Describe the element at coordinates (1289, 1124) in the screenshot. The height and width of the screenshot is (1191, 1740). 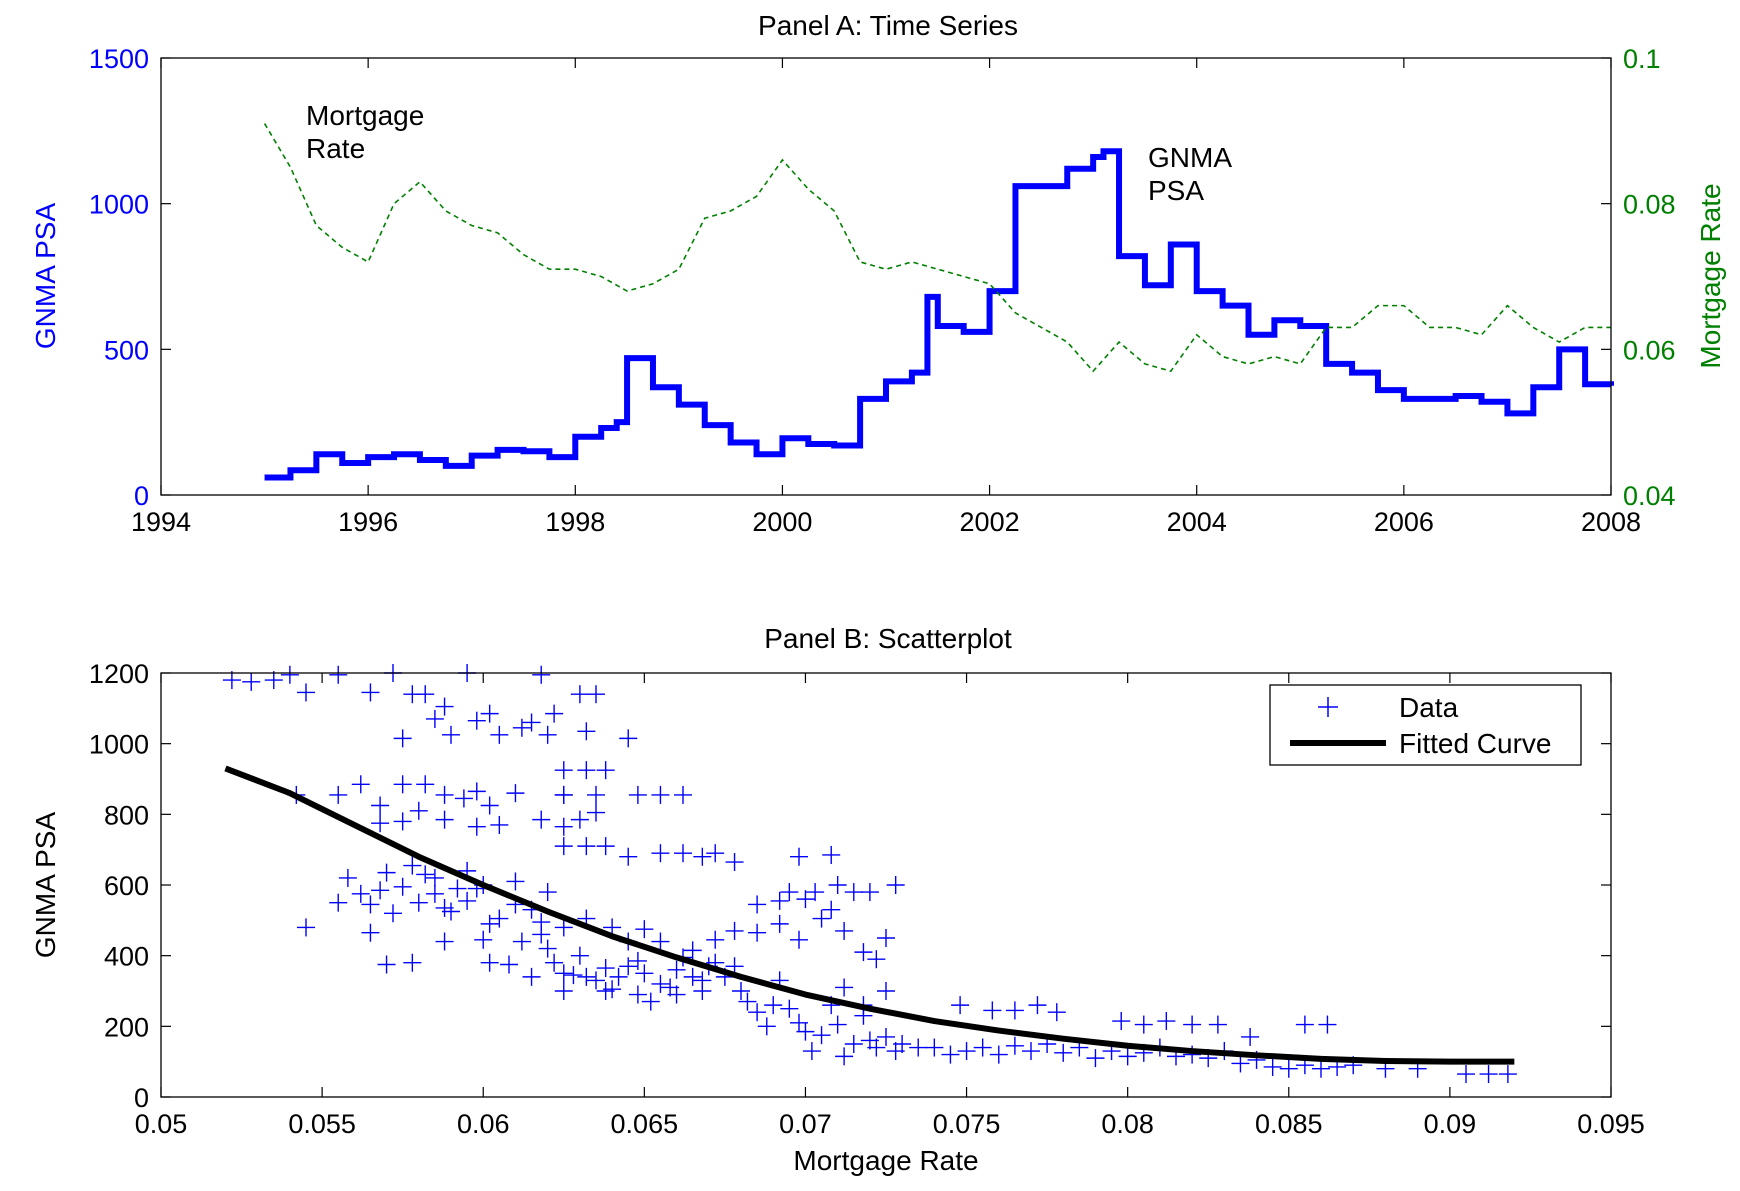
I see `panel-b-xtick-label: 0.085` at that location.